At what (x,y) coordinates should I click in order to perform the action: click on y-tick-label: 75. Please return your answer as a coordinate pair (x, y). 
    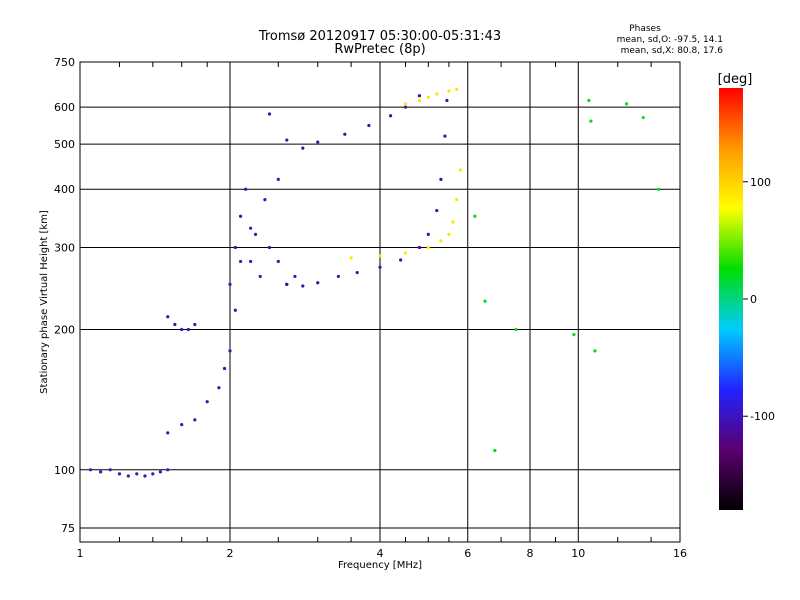
    Looking at the image, I should click on (68, 528).